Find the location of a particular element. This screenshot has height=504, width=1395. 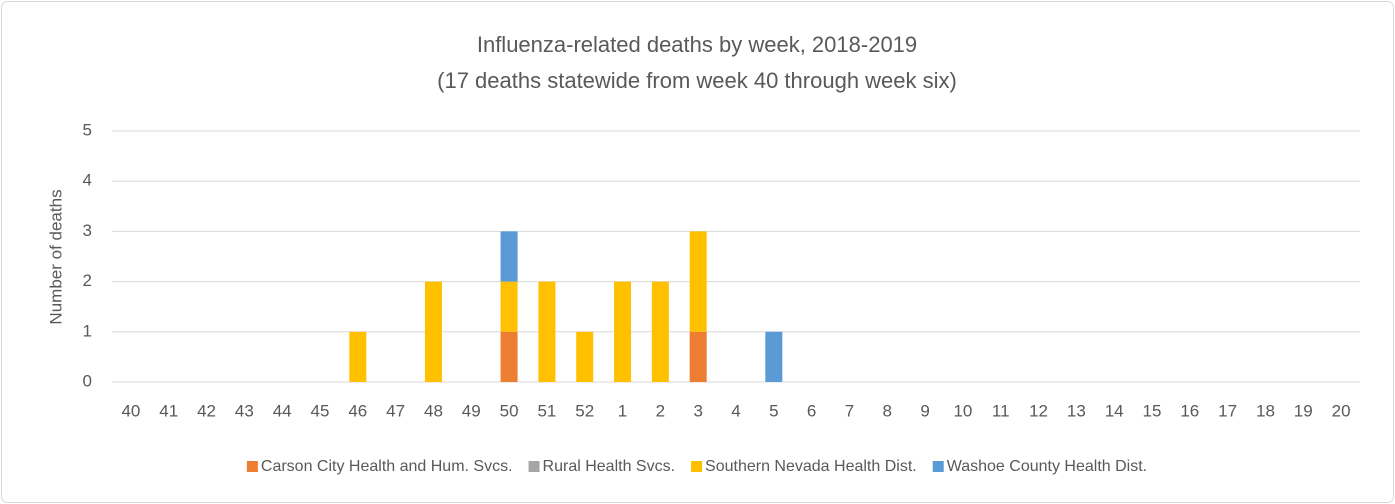

x-tick-label: 42 is located at coordinates (206, 410).